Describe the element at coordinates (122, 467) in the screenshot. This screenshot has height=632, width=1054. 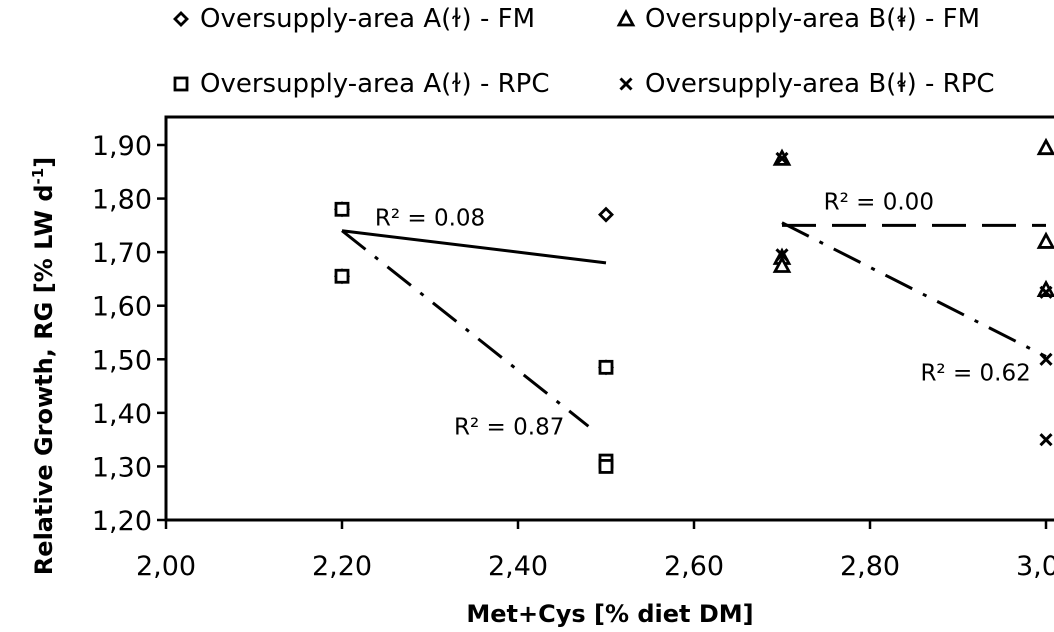
I see `y-tick-label: 1,30` at that location.